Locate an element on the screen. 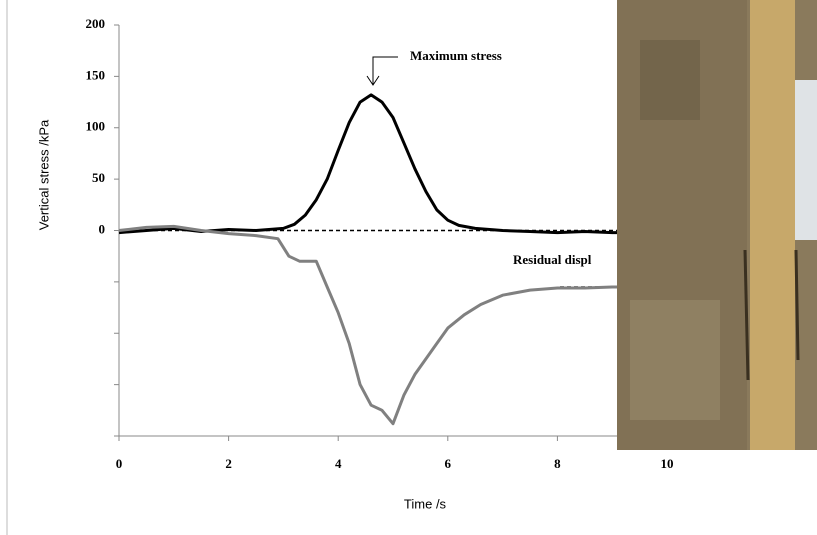 The width and height of the screenshot is (817, 535). x-tick-label: 10 is located at coordinates (667, 463).